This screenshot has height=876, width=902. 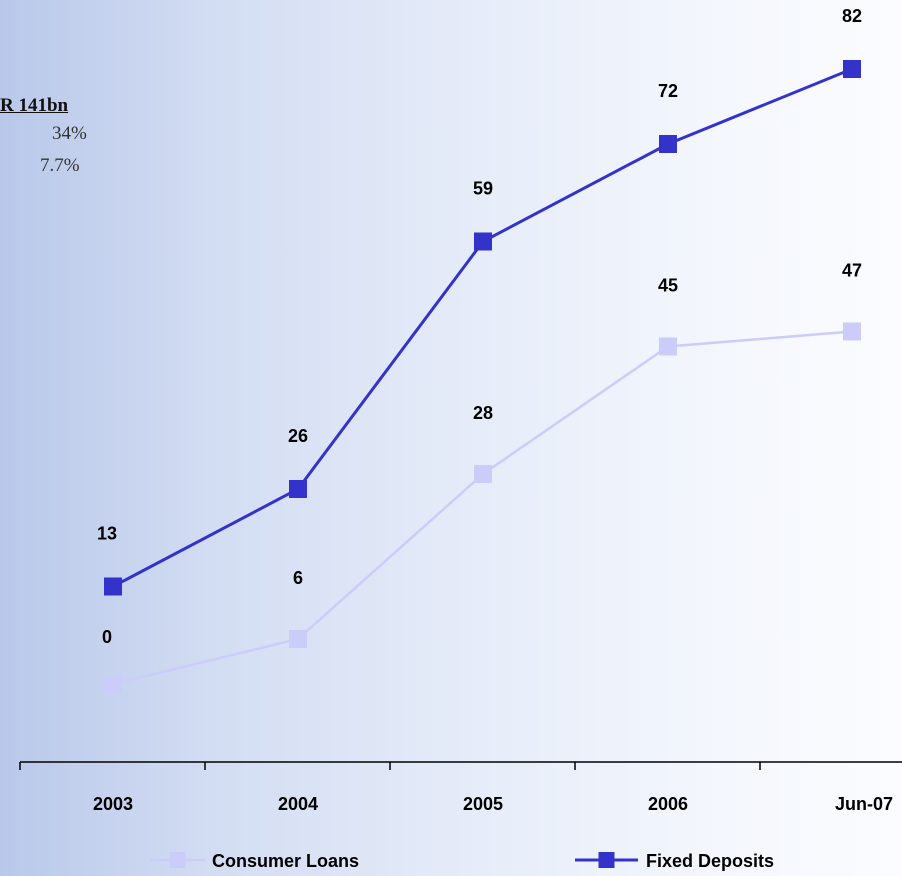 What do you see at coordinates (107, 534) in the screenshot?
I see `data-label: 13` at bounding box center [107, 534].